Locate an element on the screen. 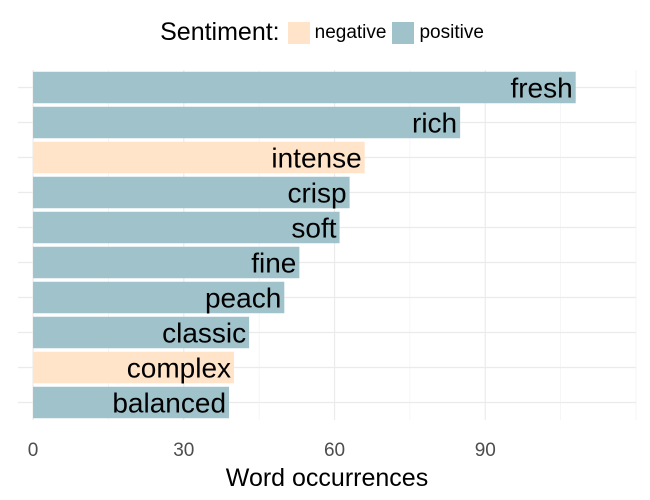 The image size is (650, 500). legend-swatch-negative is located at coordinates (298, 32).